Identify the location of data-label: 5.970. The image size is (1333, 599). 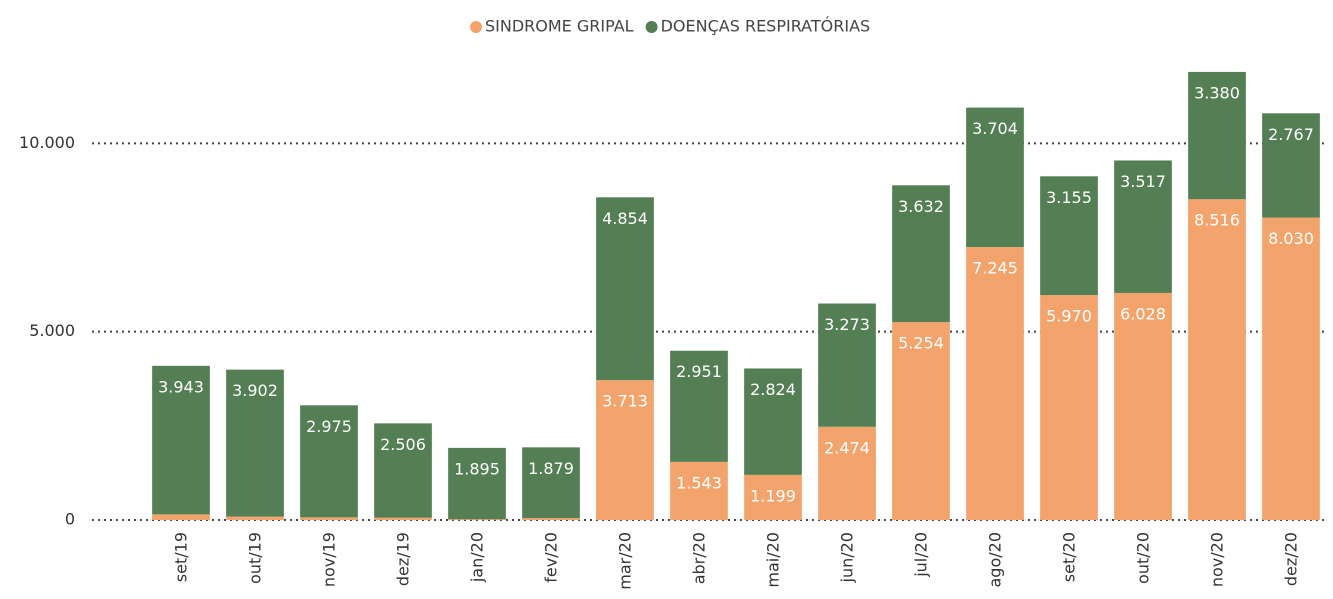
(1069, 316).